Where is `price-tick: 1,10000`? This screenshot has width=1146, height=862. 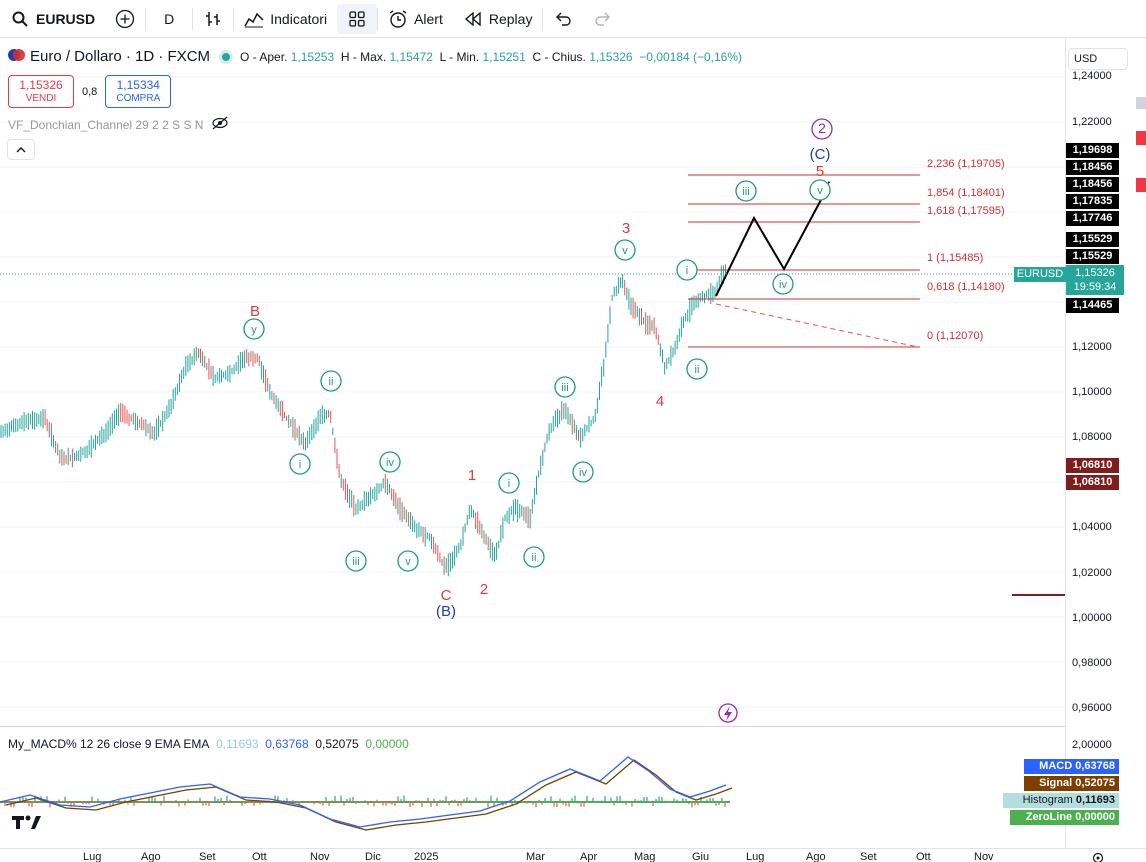 price-tick: 1,10000 is located at coordinates (1092, 392).